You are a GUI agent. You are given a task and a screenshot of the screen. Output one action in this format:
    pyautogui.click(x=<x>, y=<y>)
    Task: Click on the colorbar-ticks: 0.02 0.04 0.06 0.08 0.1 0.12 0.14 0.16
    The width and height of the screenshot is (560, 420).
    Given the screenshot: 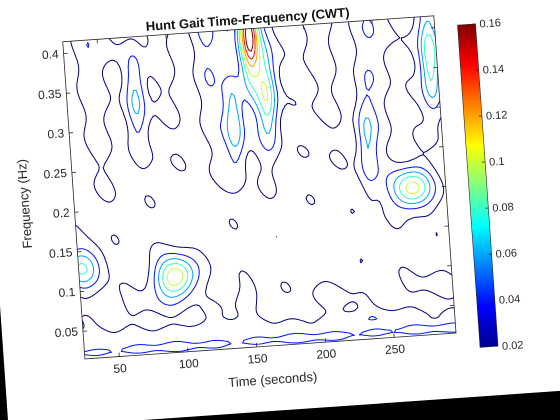 What is the action you would take?
    pyautogui.click(x=498, y=185)
    